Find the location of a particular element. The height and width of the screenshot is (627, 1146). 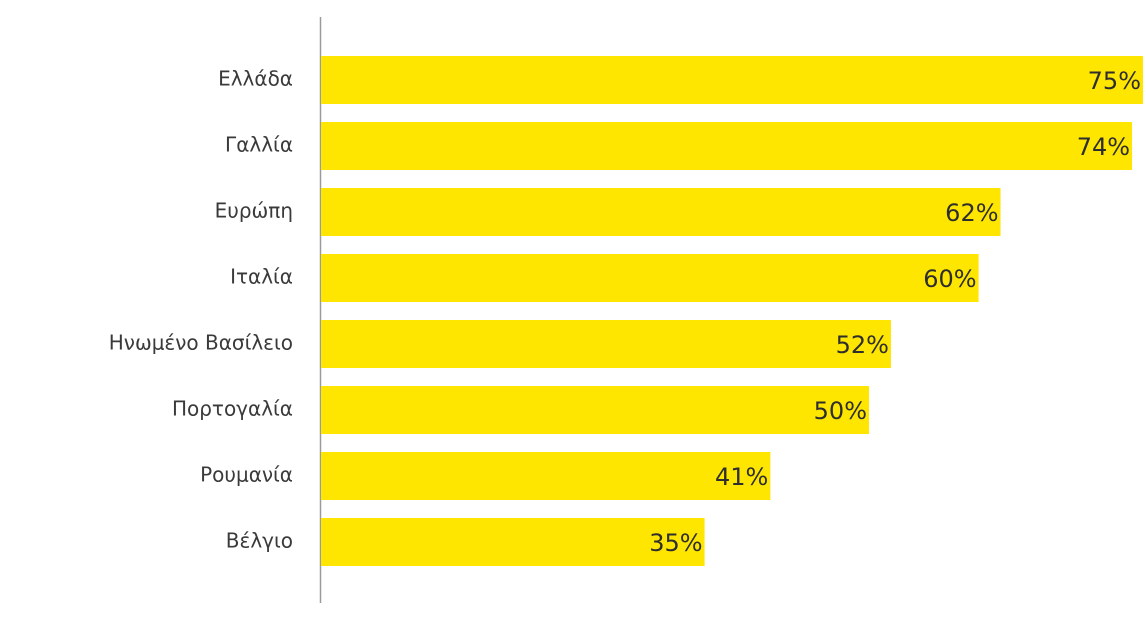

value-label: 50% is located at coordinates (840, 411).